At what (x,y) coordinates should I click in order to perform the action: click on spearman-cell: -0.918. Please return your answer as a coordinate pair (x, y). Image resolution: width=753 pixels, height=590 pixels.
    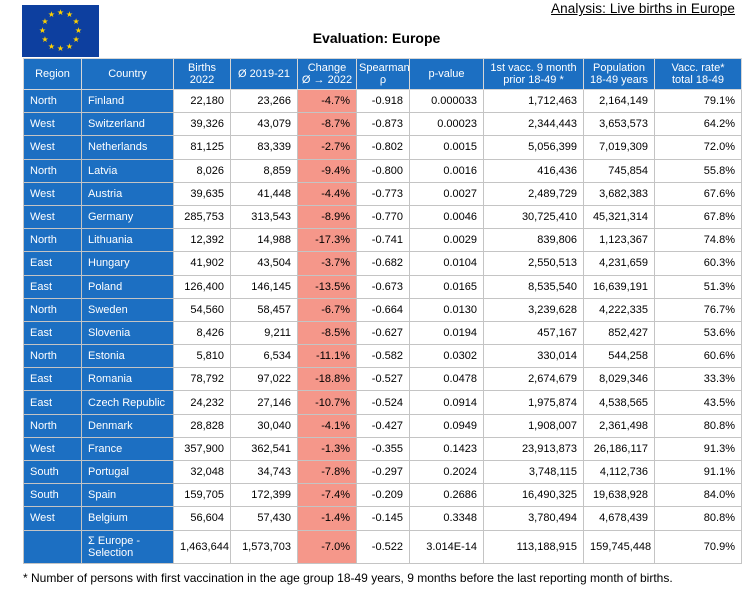
    Looking at the image, I should click on (383, 101).